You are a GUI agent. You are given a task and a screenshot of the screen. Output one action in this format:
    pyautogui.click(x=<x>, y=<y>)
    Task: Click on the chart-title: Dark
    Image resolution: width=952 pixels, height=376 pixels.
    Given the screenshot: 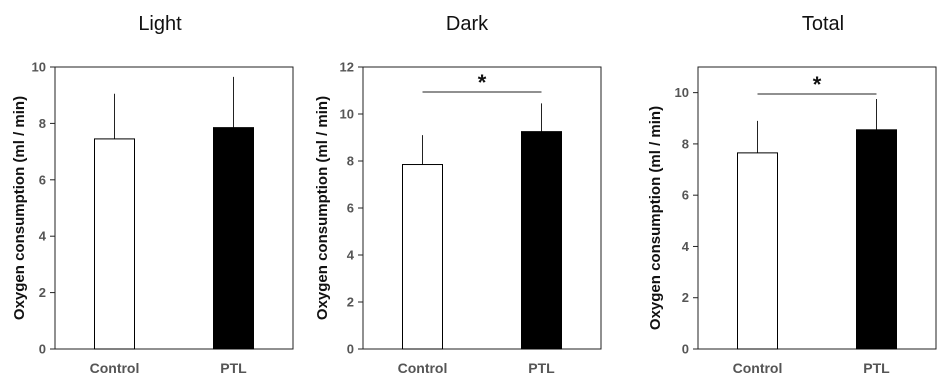 What is the action you would take?
    pyautogui.click(x=467, y=24)
    